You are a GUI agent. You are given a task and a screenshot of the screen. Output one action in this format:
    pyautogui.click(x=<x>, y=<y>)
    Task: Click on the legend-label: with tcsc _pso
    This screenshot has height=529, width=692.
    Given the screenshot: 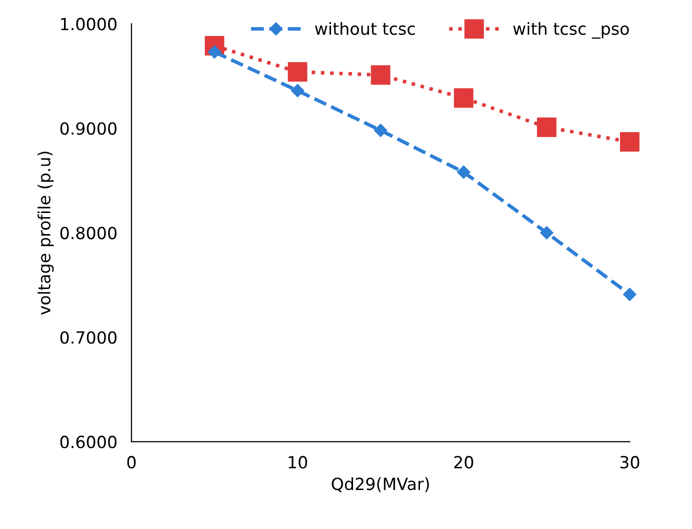 What is the action you would take?
    pyautogui.click(x=571, y=30)
    